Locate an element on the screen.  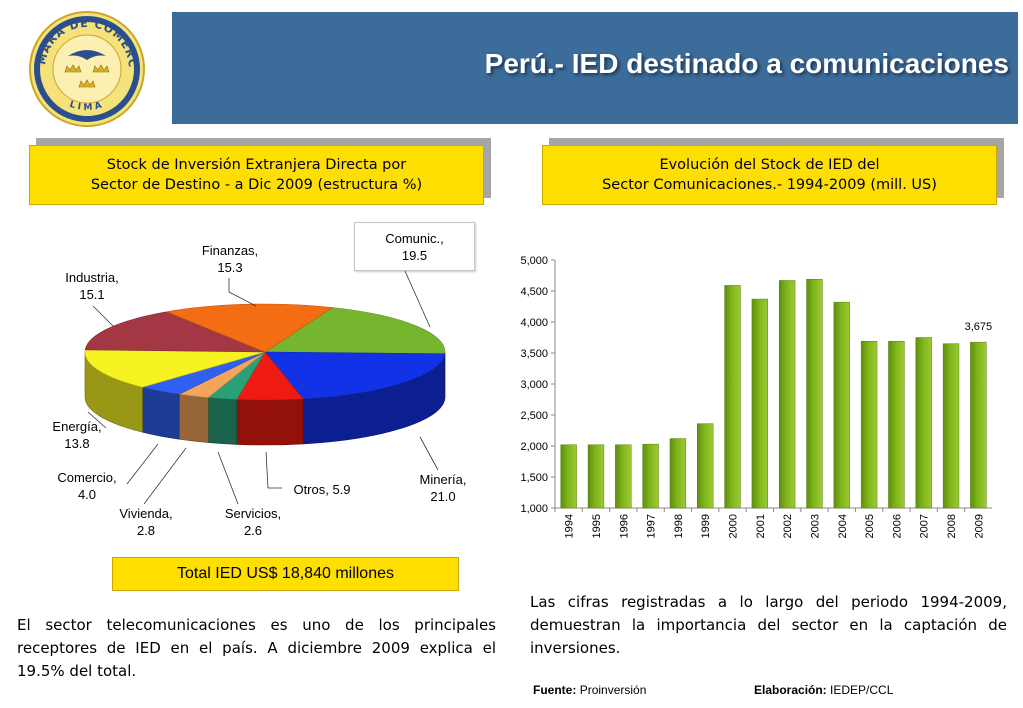
pie-slice-finanzas is located at coordinates (249, 328).